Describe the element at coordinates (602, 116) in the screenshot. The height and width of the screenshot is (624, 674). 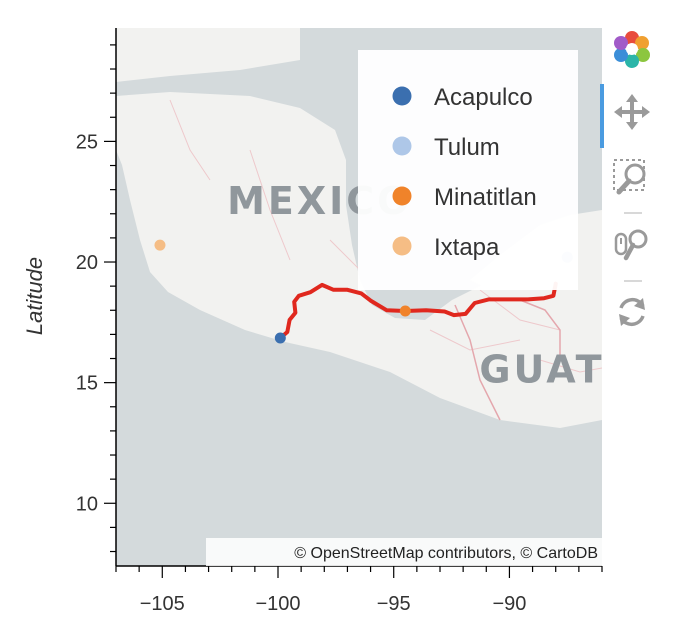
I see `active-tool-indicator` at that location.